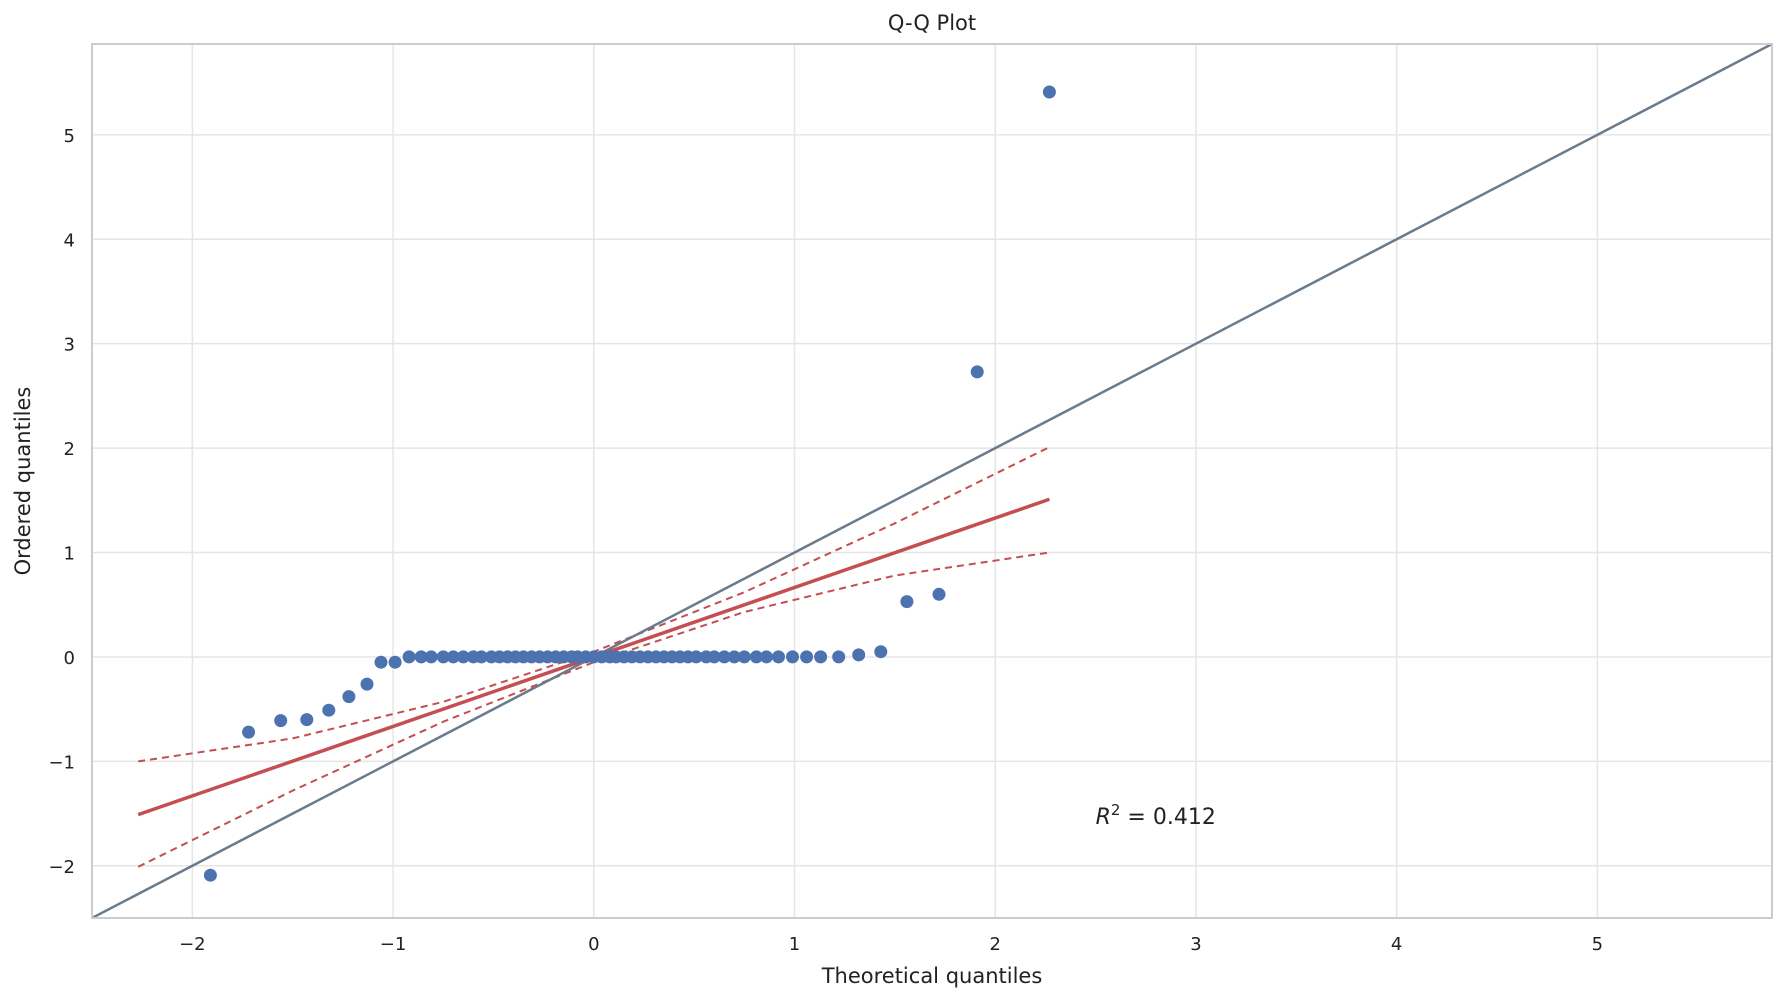  I want to click on y-axis-title: Ordered quantiles, so click(23, 481).